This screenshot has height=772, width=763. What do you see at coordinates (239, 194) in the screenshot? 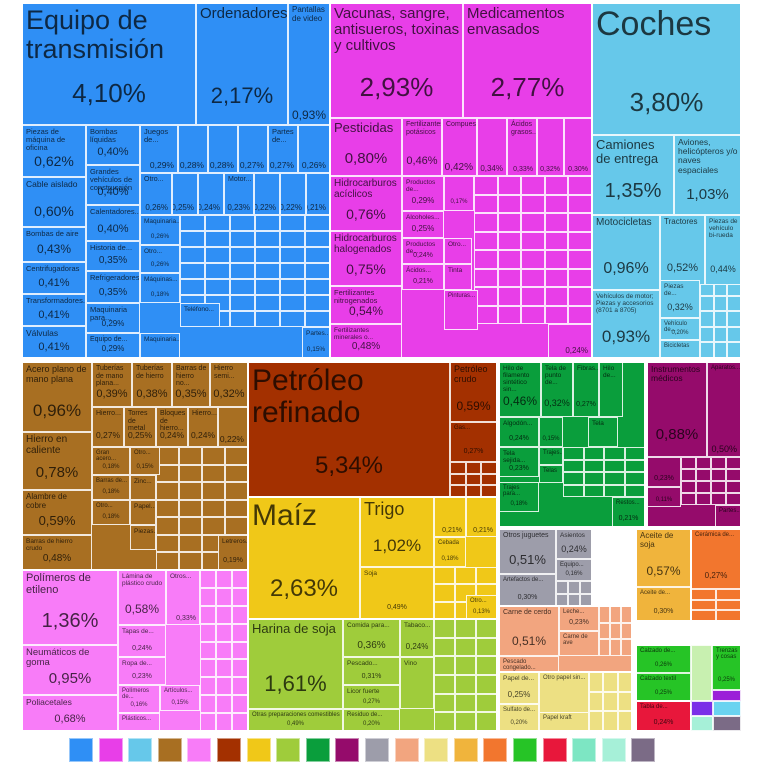
I see `treemap-cell: Motor... 0,23%` at bounding box center [239, 194].